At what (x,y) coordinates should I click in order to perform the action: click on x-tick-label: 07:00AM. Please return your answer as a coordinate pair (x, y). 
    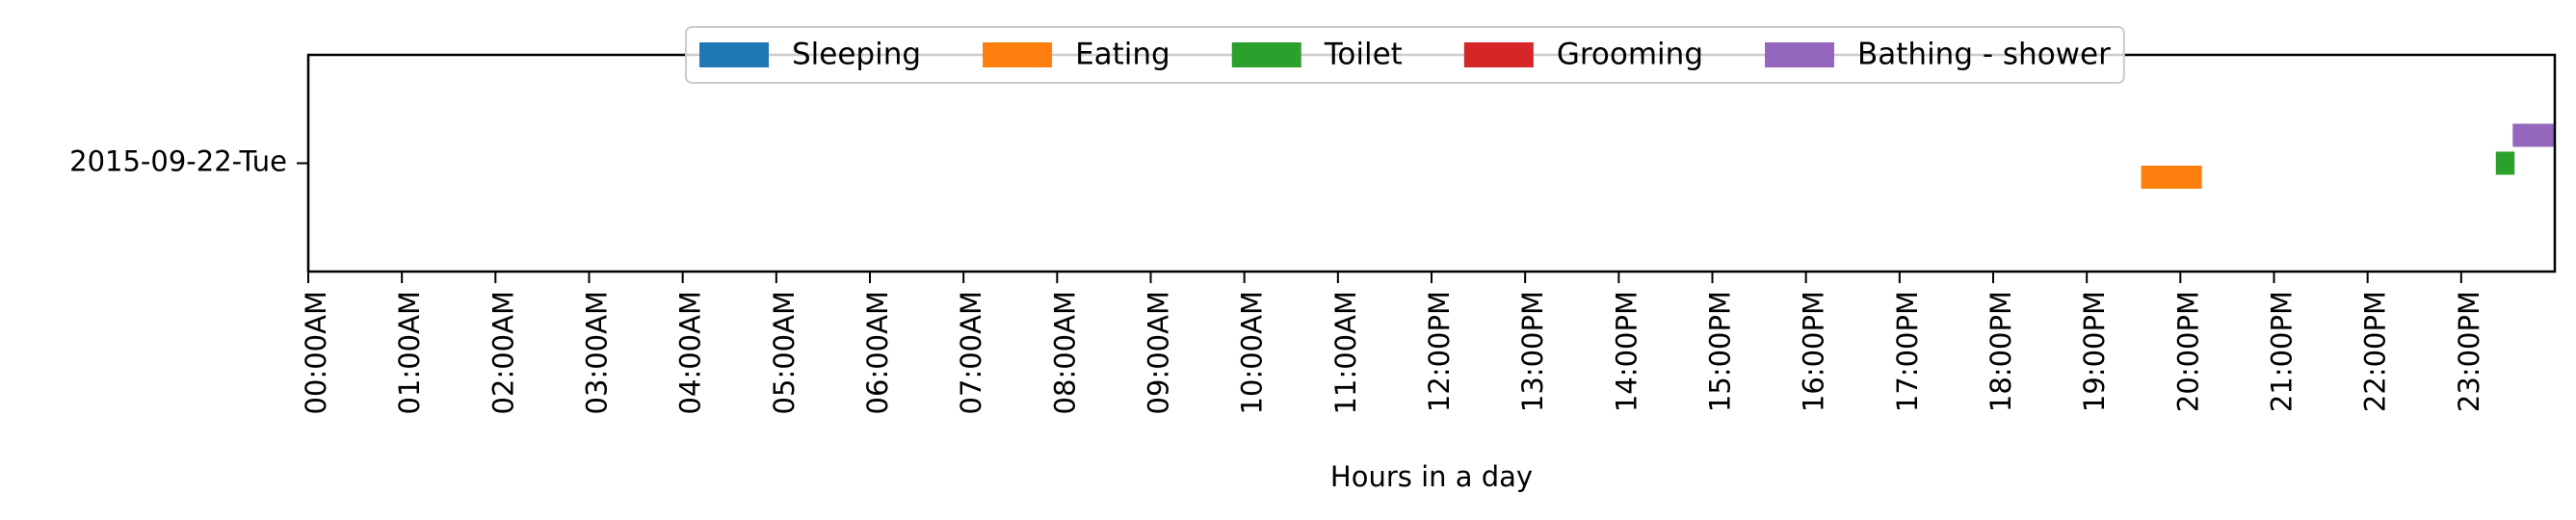
    Looking at the image, I should click on (971, 352).